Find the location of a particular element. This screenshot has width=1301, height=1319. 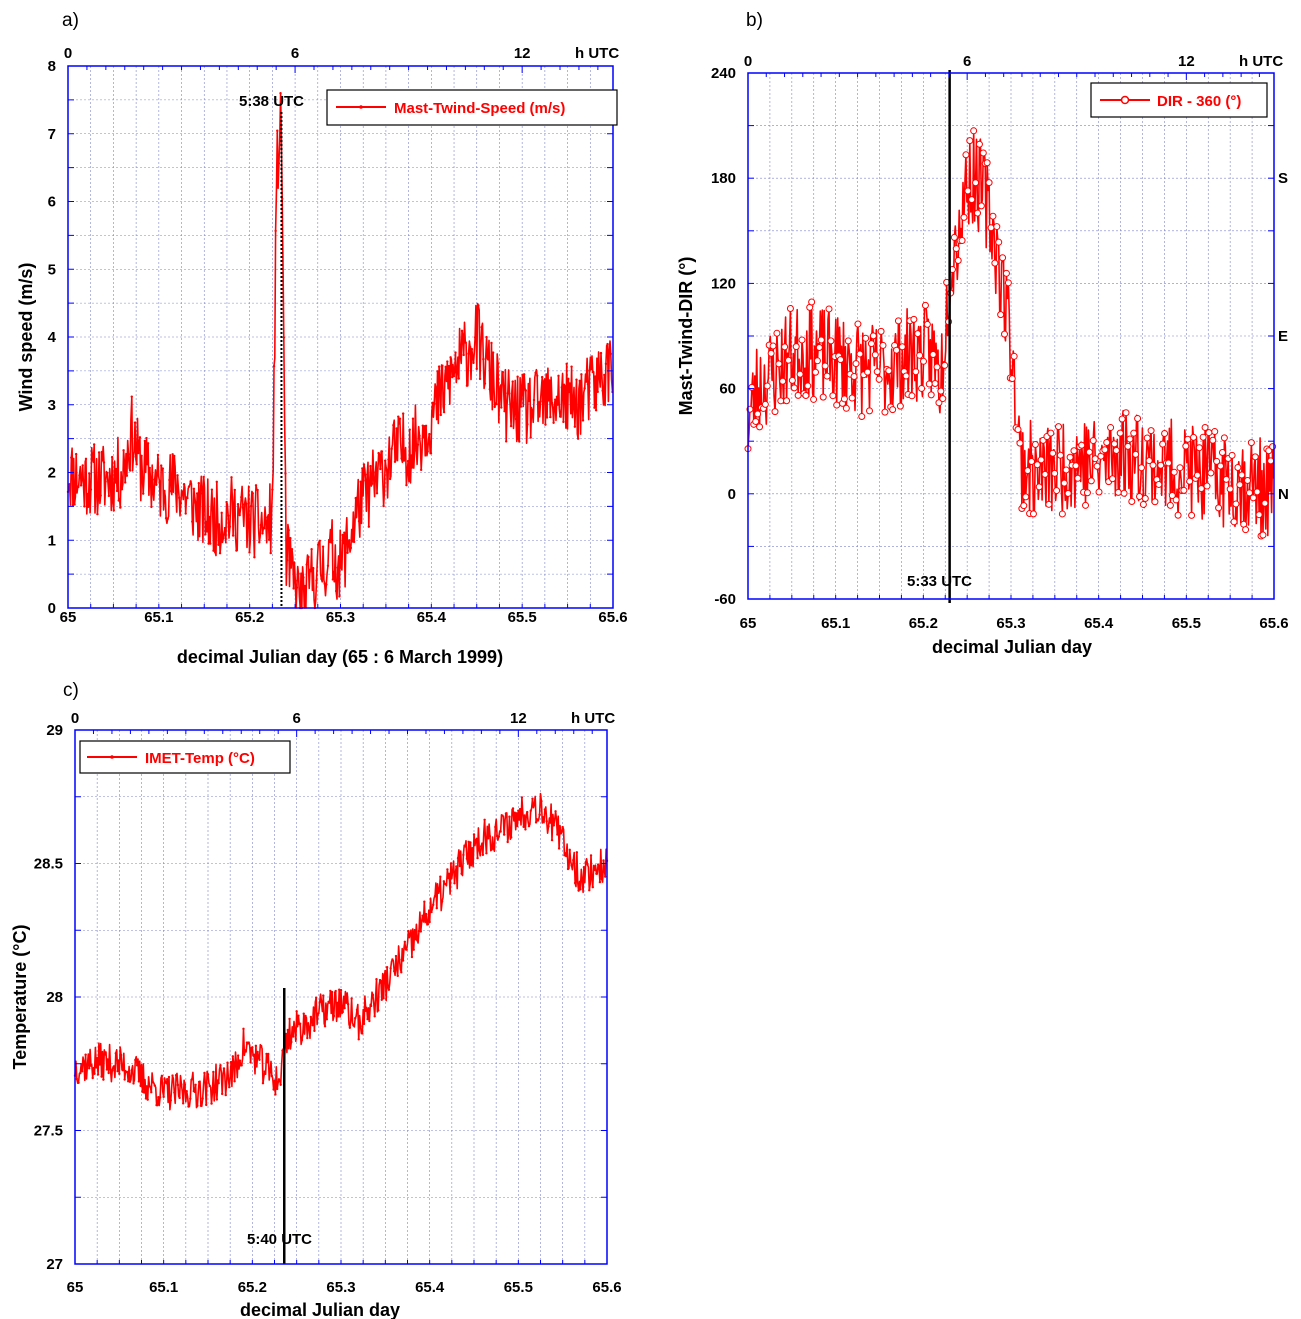

x-tick-labels: 65 65.1 65.2 65.3 65.4 65.5 65.6 is located at coordinates (1014, 623).